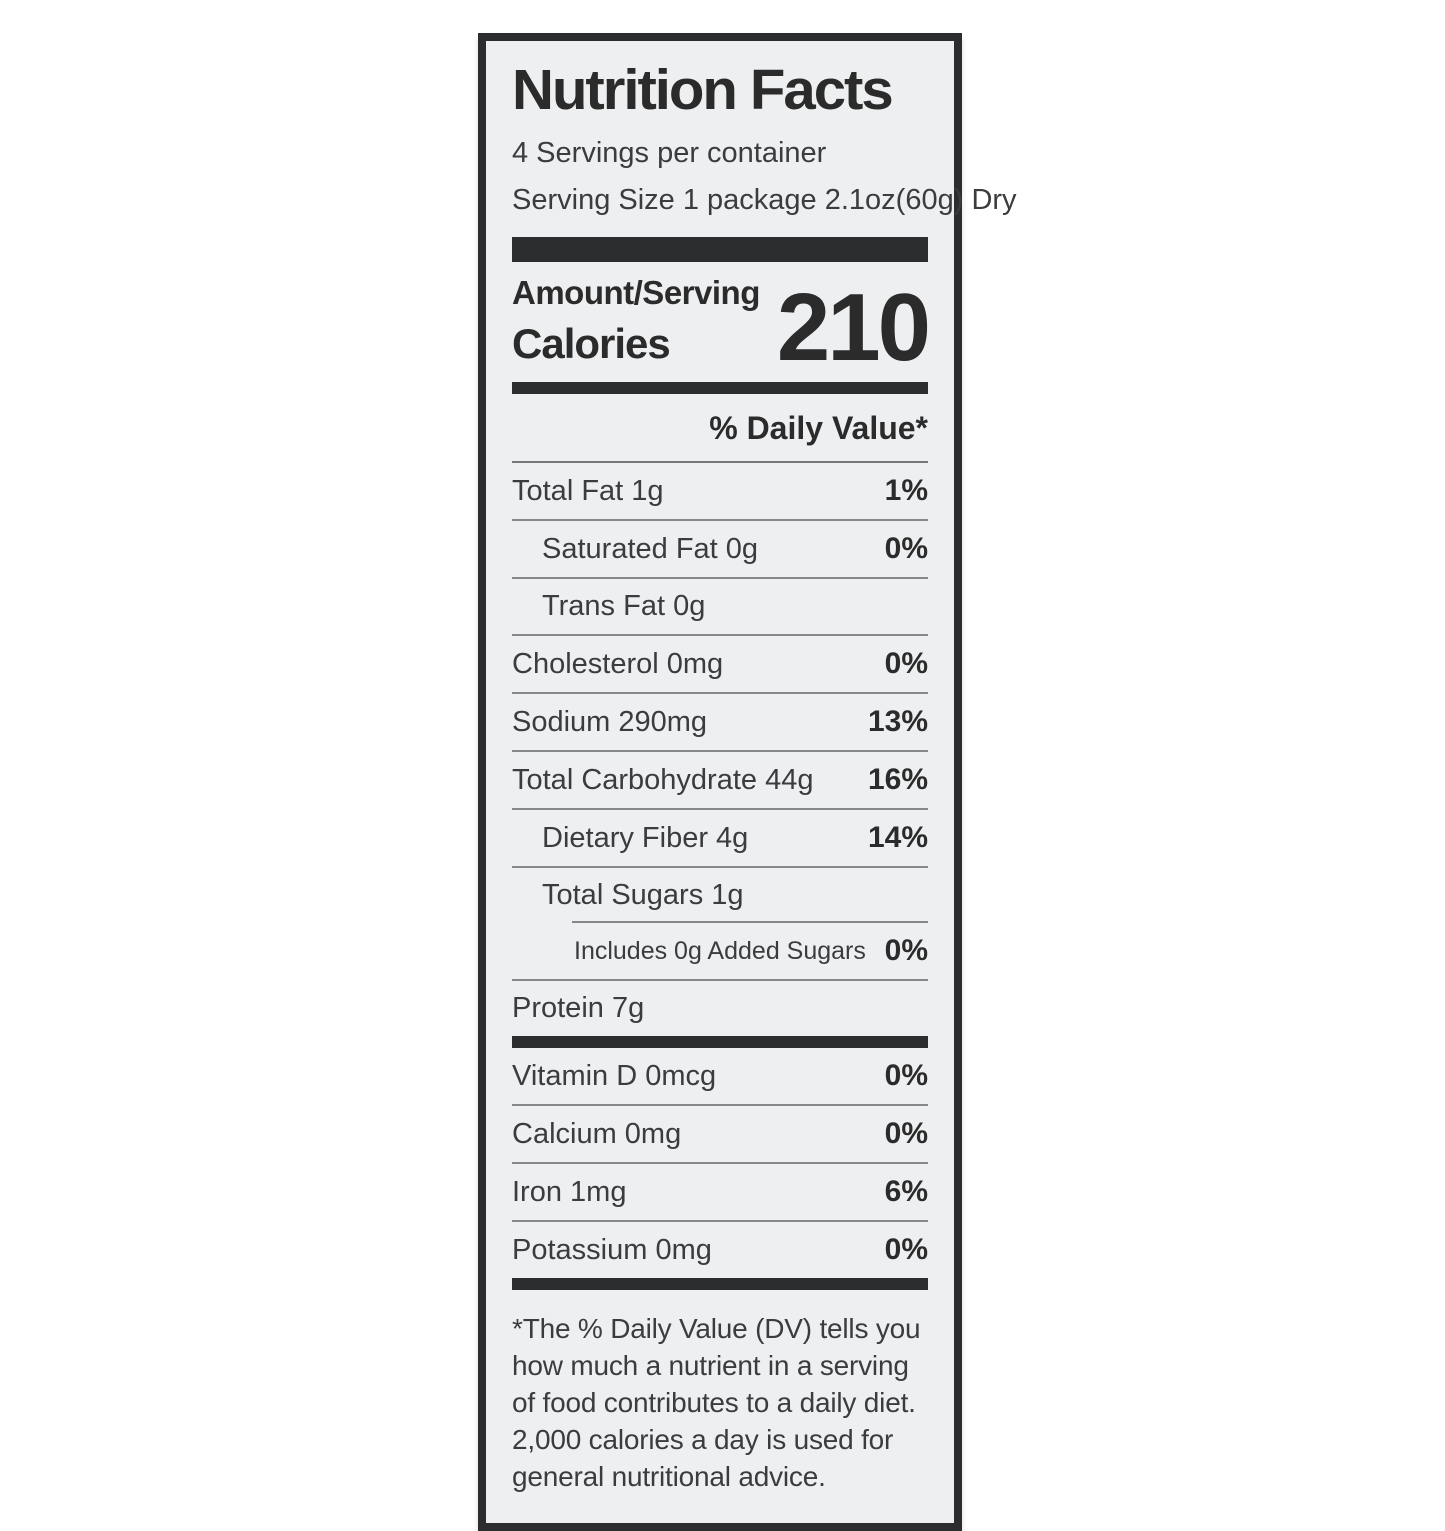  I want to click on nutrient-row-added-sugars: Includes 0g Added Sugars 0%, so click(720, 951).